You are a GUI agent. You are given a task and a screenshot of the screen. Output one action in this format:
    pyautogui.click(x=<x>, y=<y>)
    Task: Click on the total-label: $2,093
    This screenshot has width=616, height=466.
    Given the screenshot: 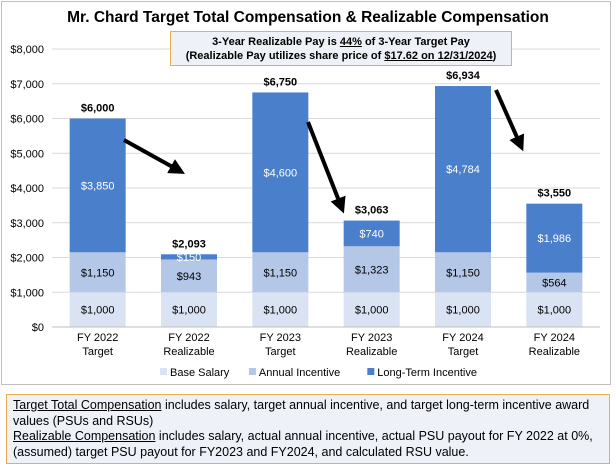 What is the action you would take?
    pyautogui.click(x=189, y=244)
    